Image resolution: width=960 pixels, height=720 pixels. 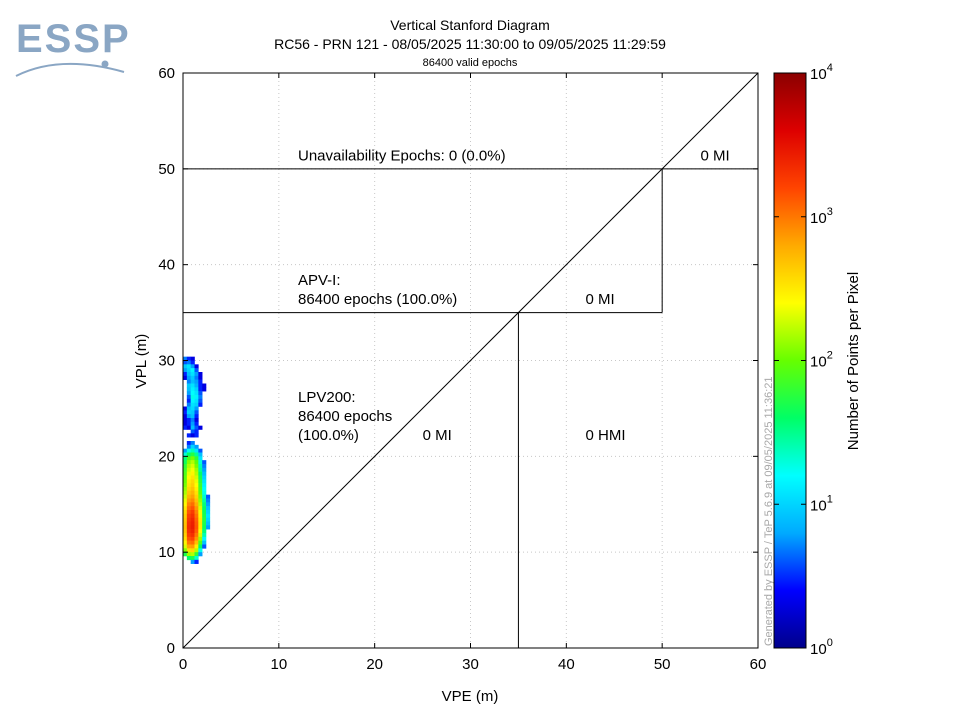 I want to click on annotation-lpv-pct: (100.0%), so click(x=328, y=435).